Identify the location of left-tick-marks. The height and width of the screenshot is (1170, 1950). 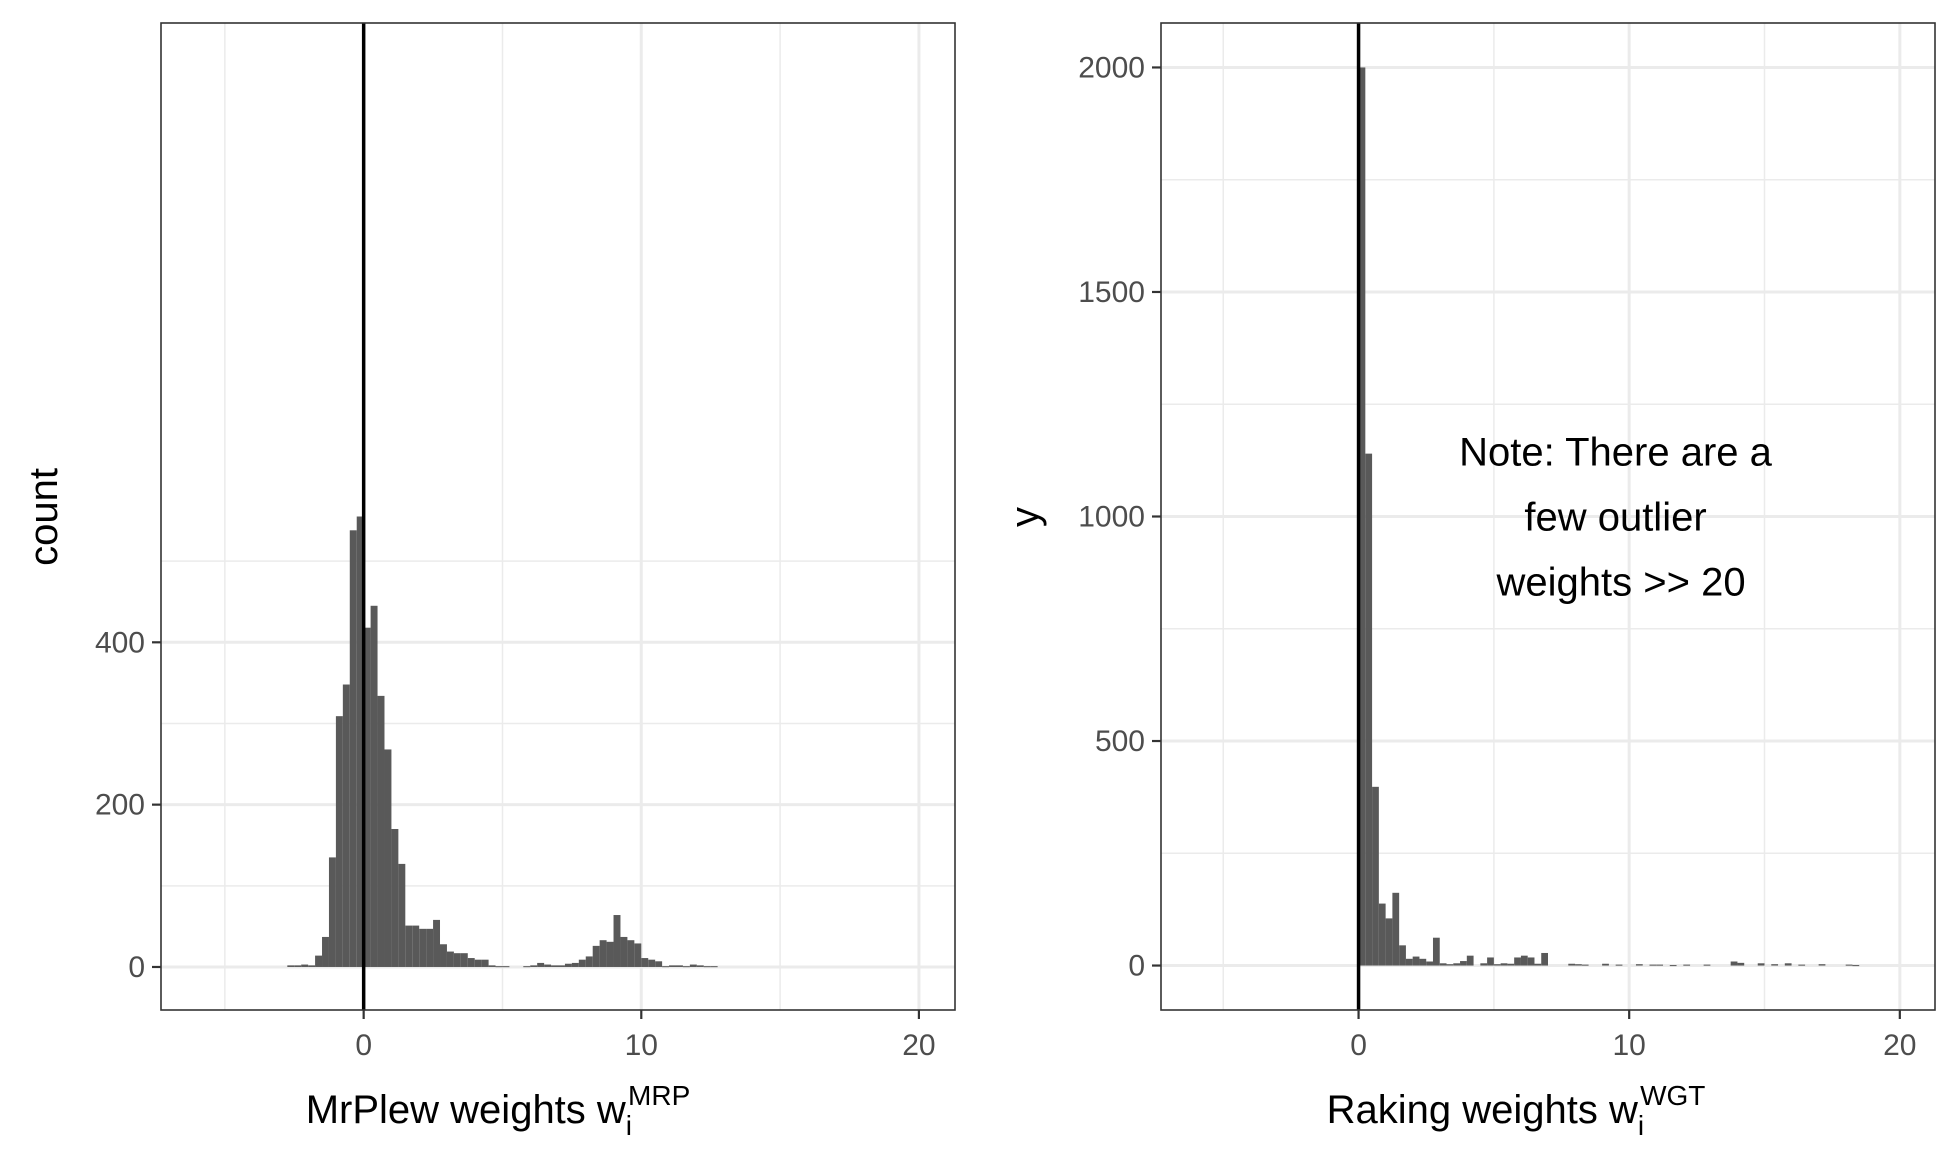
(536, 830).